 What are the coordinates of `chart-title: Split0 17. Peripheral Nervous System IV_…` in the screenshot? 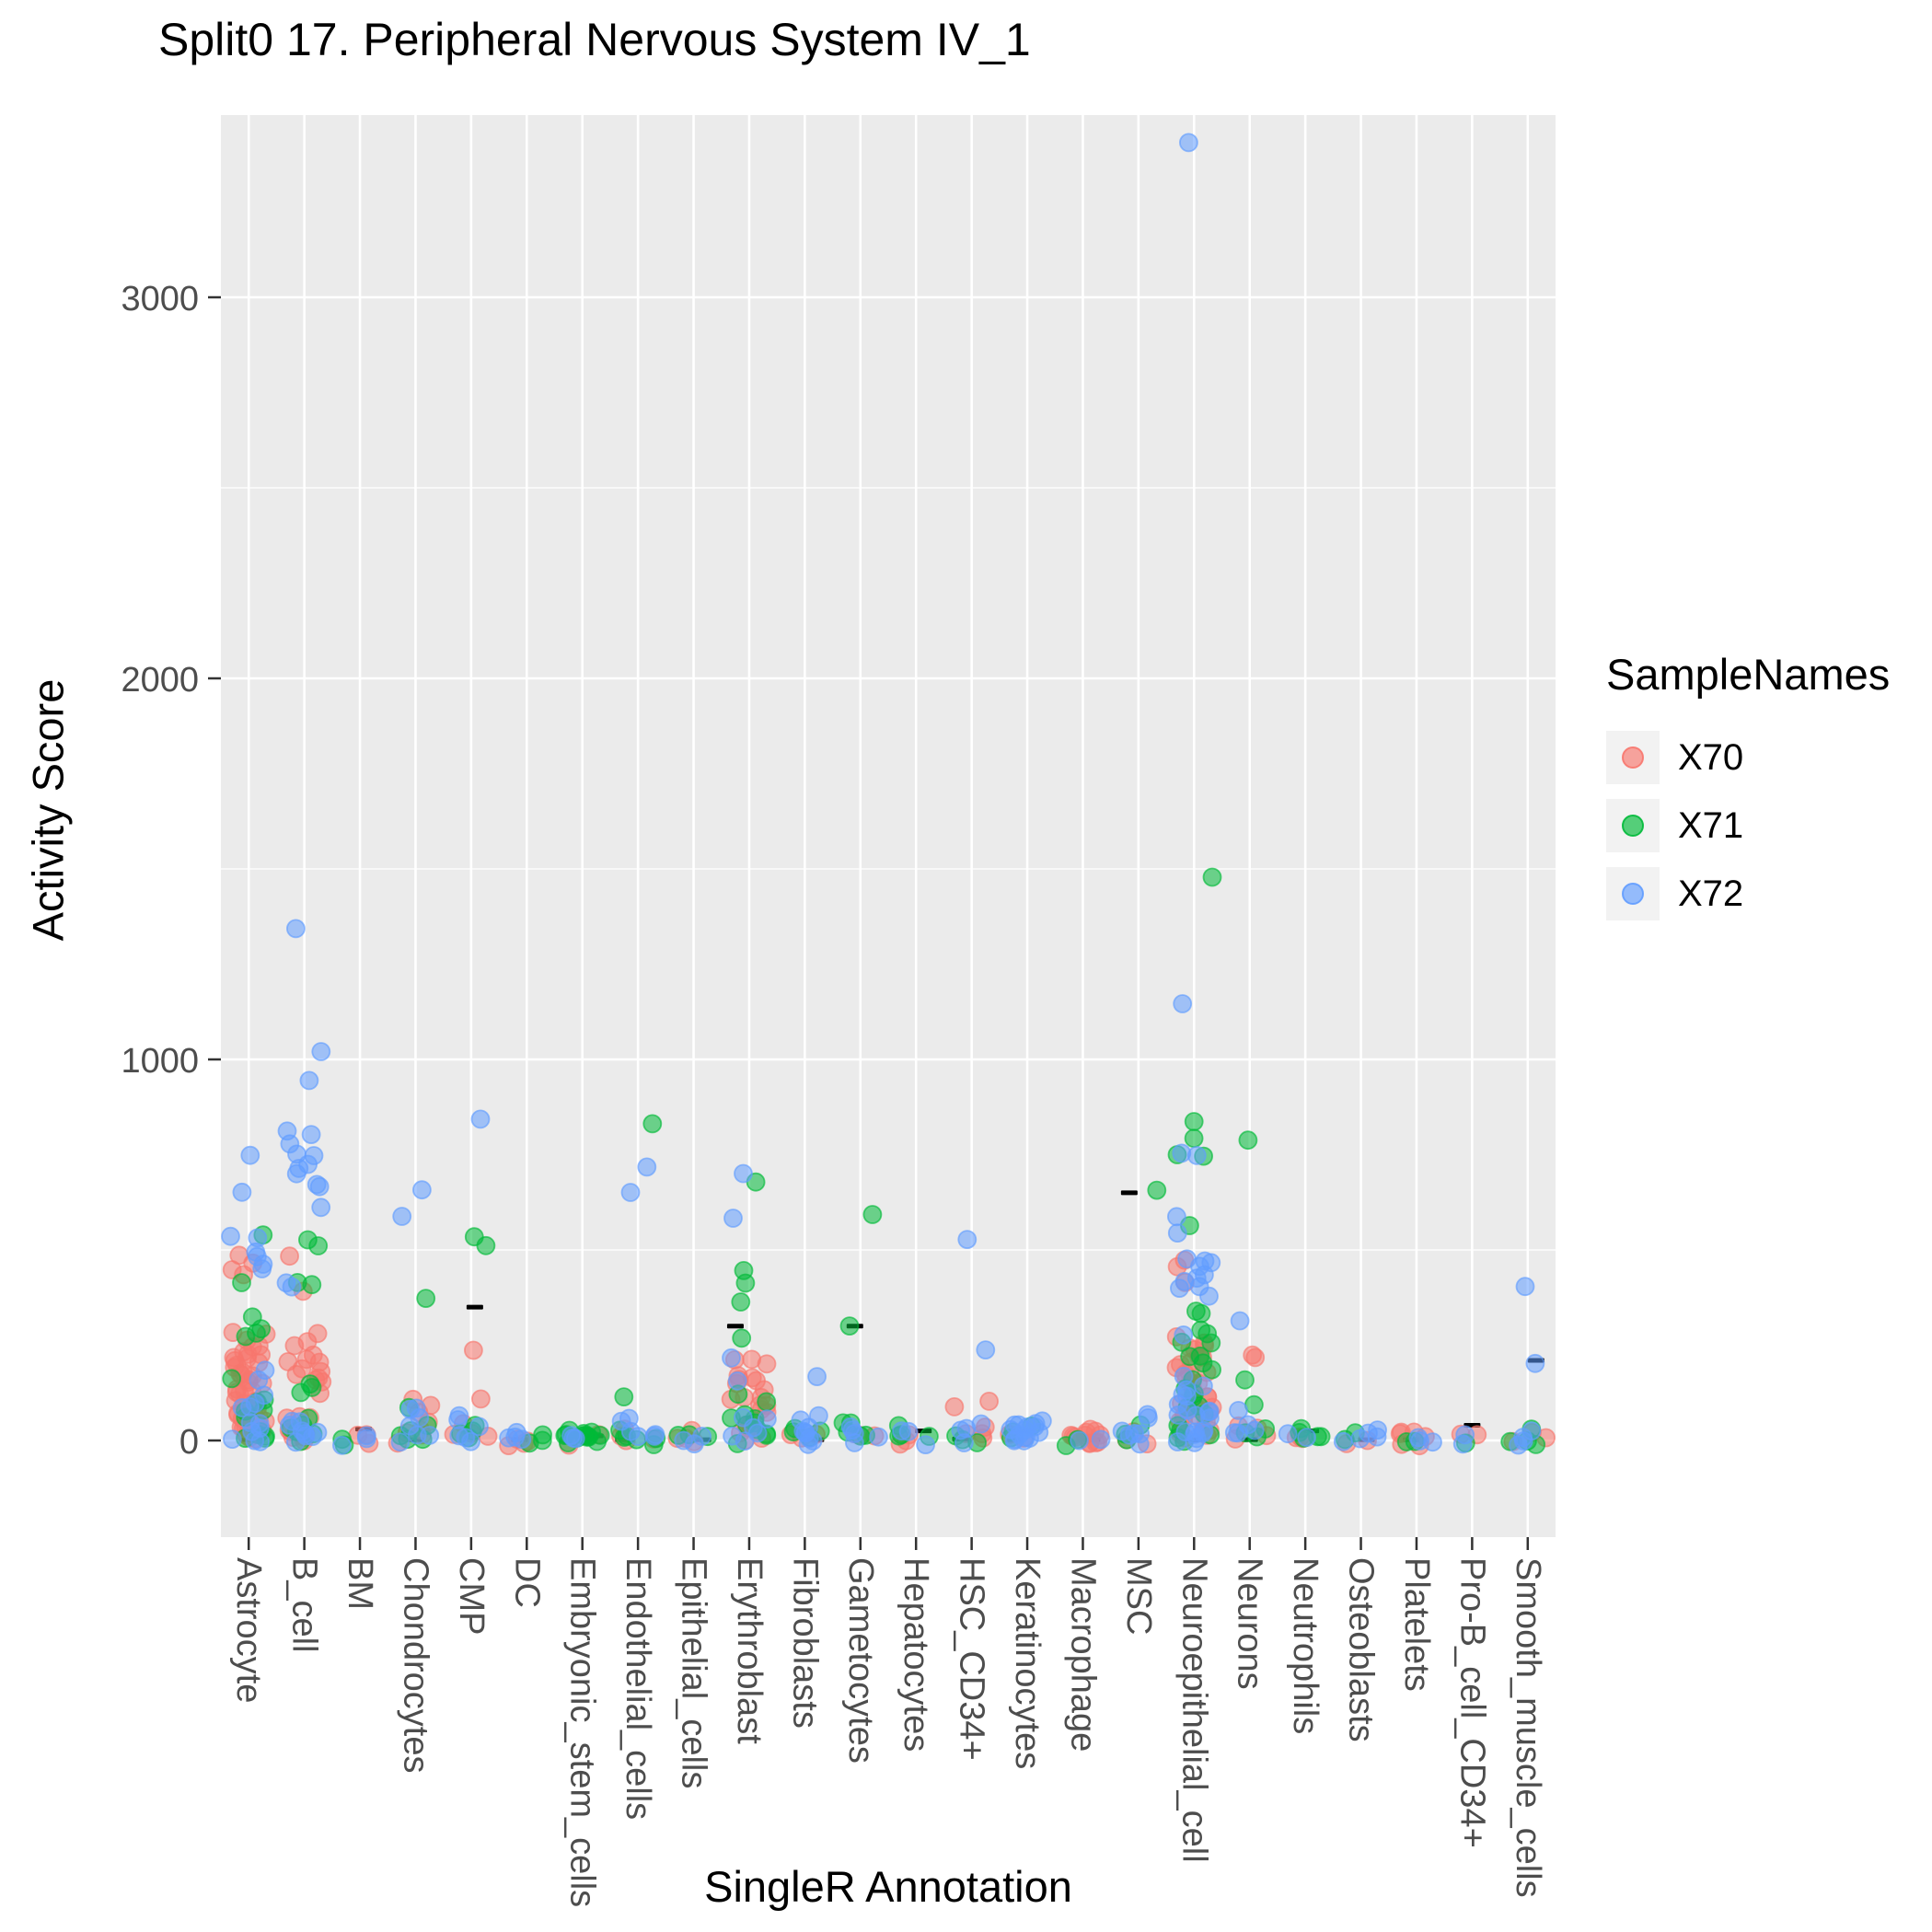 It's located at (594, 40).